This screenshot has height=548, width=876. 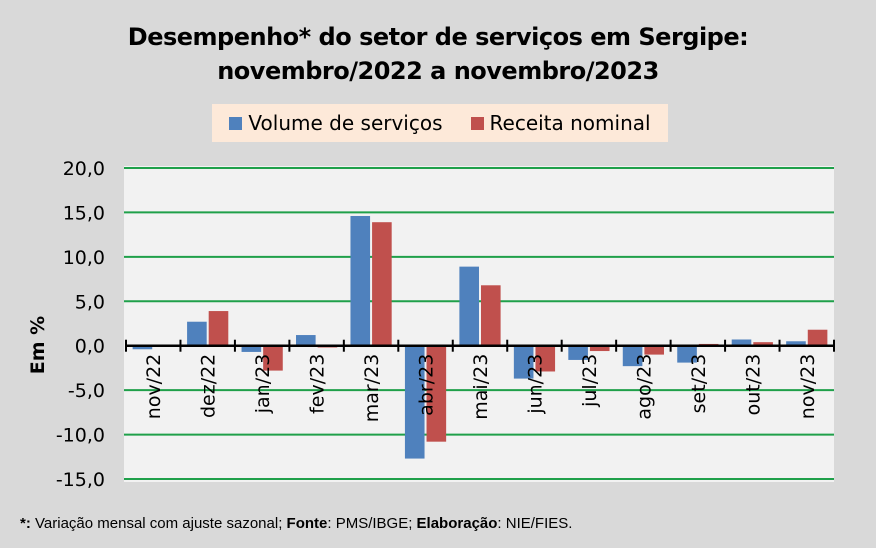 I want to click on x-tick-label: mar/23, so click(x=372, y=388).